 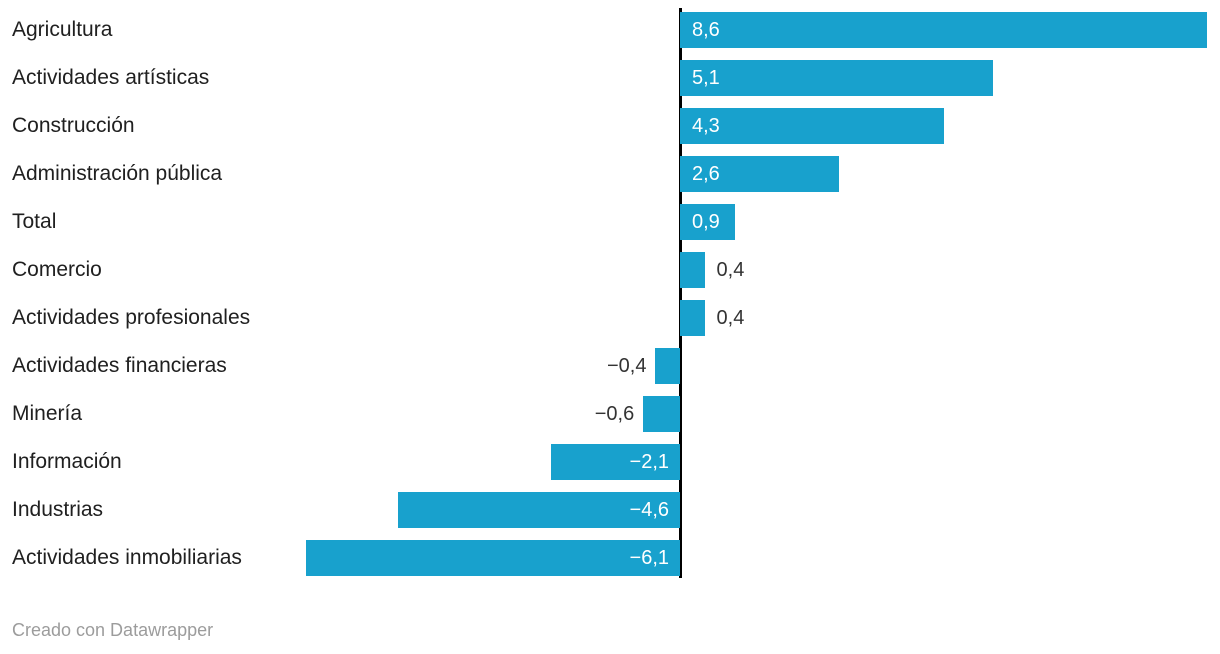 What do you see at coordinates (34, 221) in the screenshot?
I see `category-label: Total` at bounding box center [34, 221].